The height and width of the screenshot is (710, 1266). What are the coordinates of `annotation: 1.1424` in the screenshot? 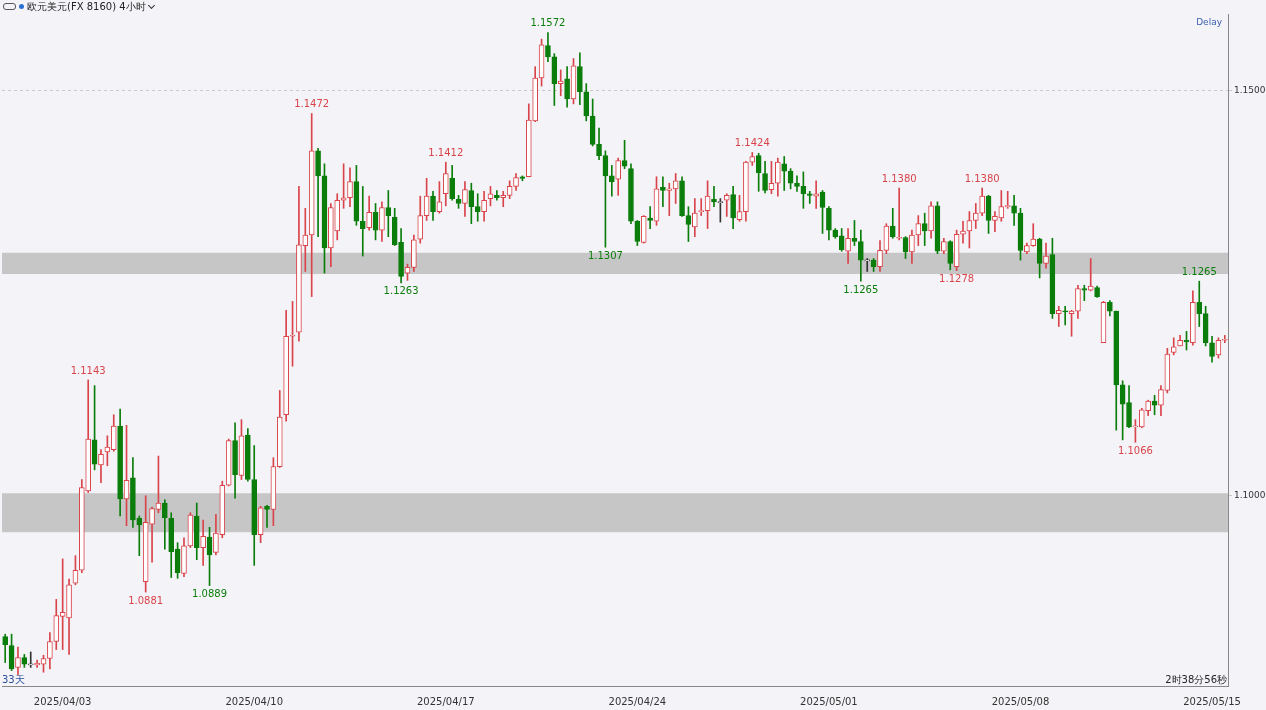 It's located at (752, 143).